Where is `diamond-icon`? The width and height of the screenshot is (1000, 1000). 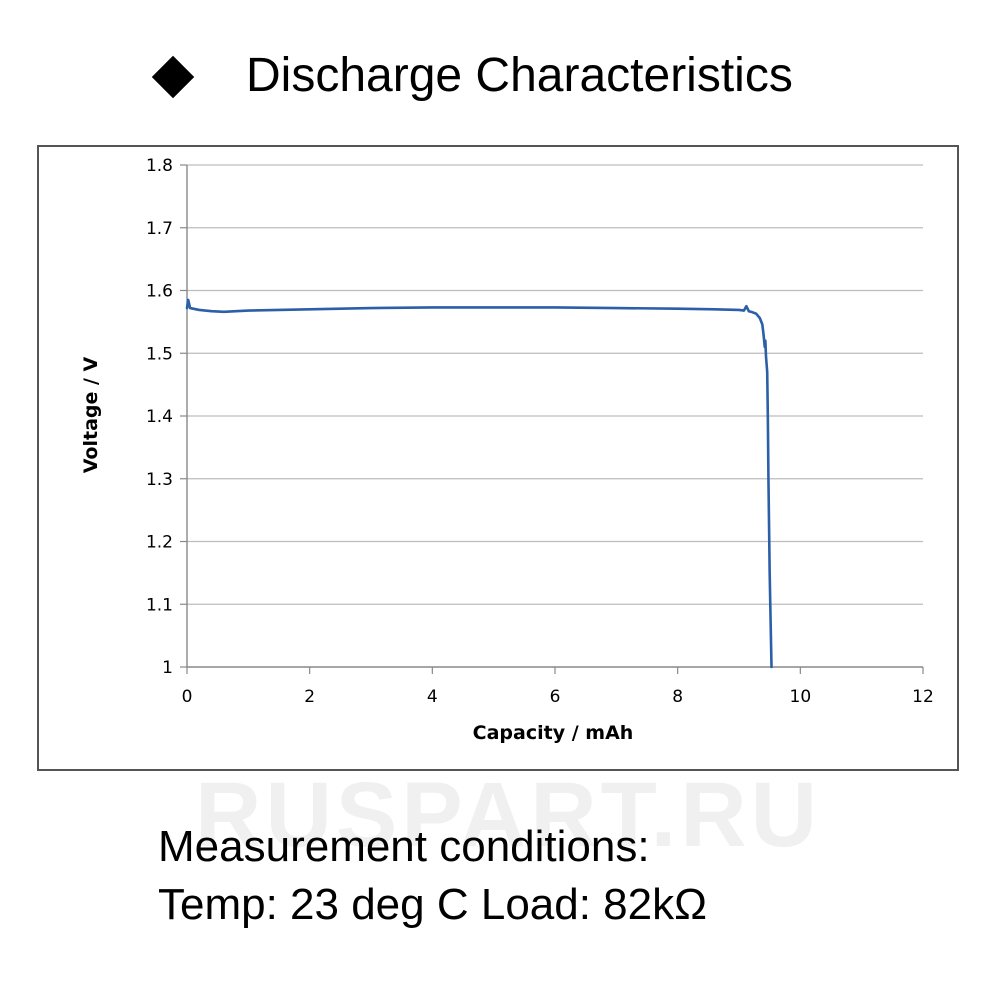 diamond-icon is located at coordinates (173, 77).